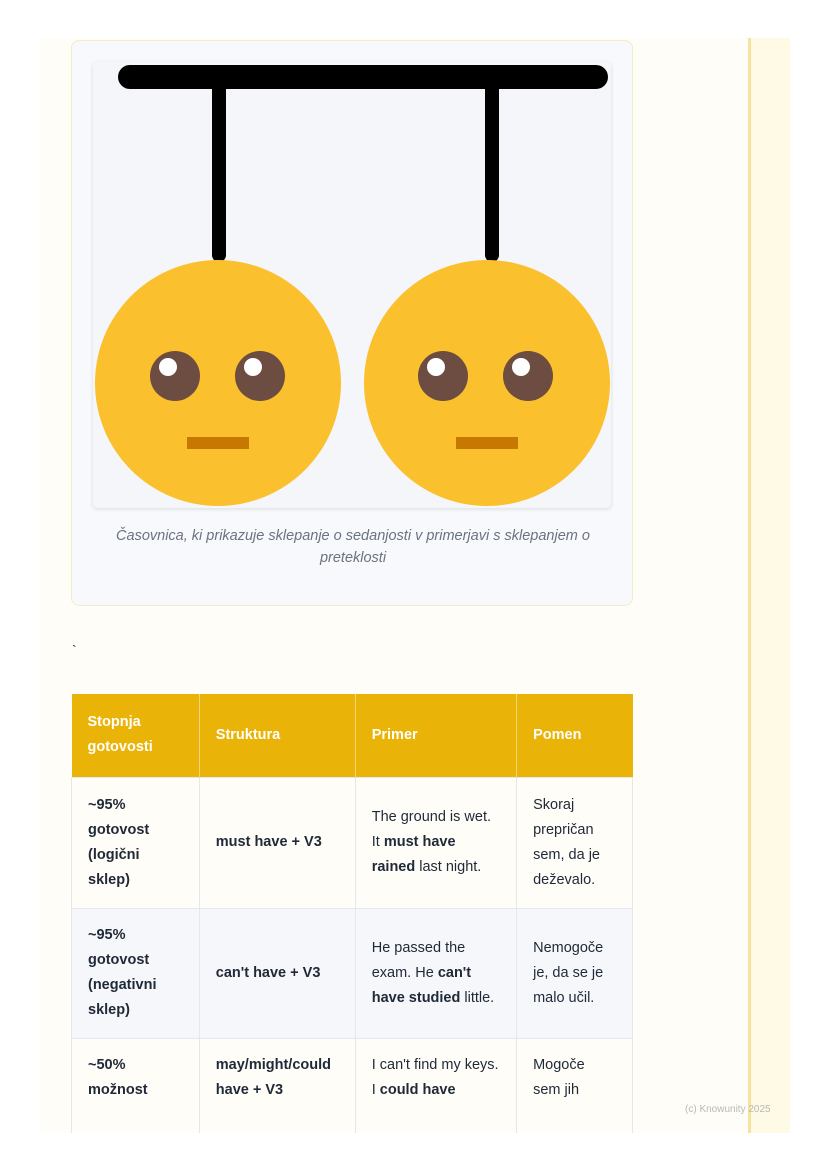  What do you see at coordinates (574, 842) in the screenshot?
I see `cell-meaning: Skoraj prepričan sem, da je deževalo.` at bounding box center [574, 842].